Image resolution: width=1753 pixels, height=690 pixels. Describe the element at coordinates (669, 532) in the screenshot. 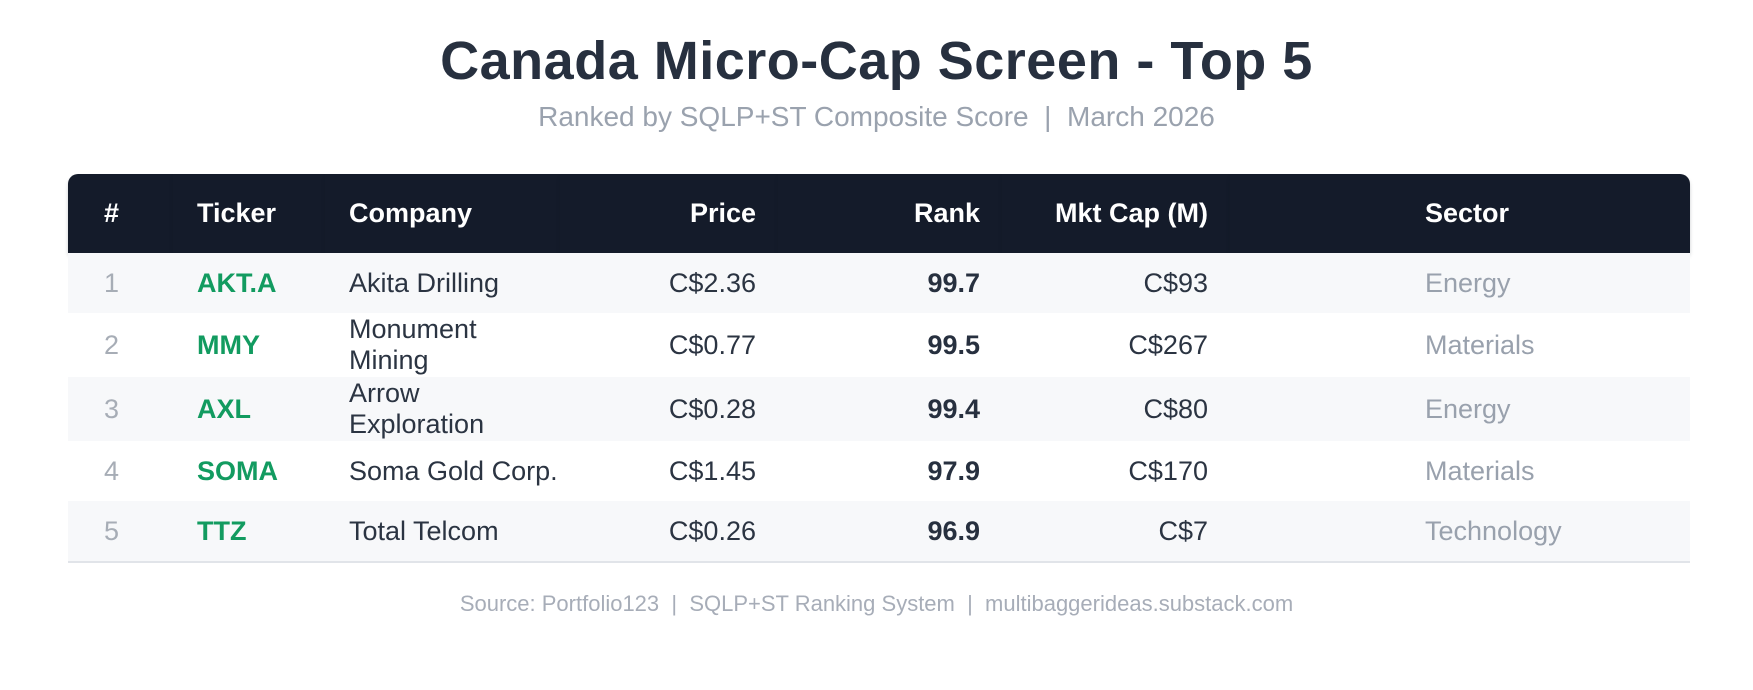

I see `cell-price: C$0.26` at that location.